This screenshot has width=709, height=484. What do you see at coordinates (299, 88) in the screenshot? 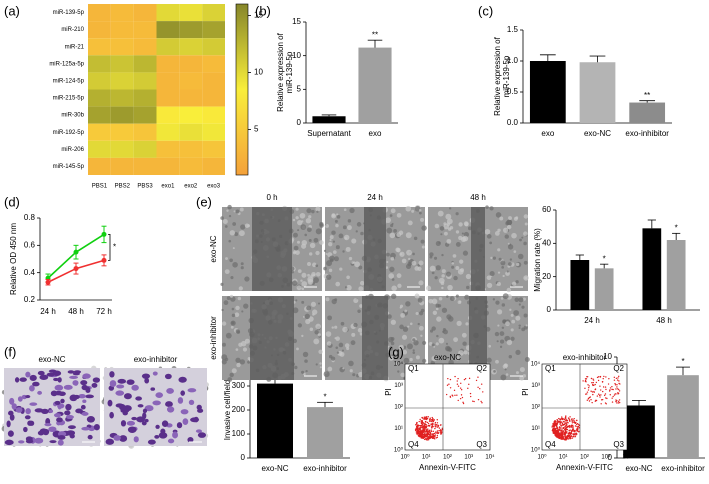
I see `y-tick-label: 5` at bounding box center [299, 88].